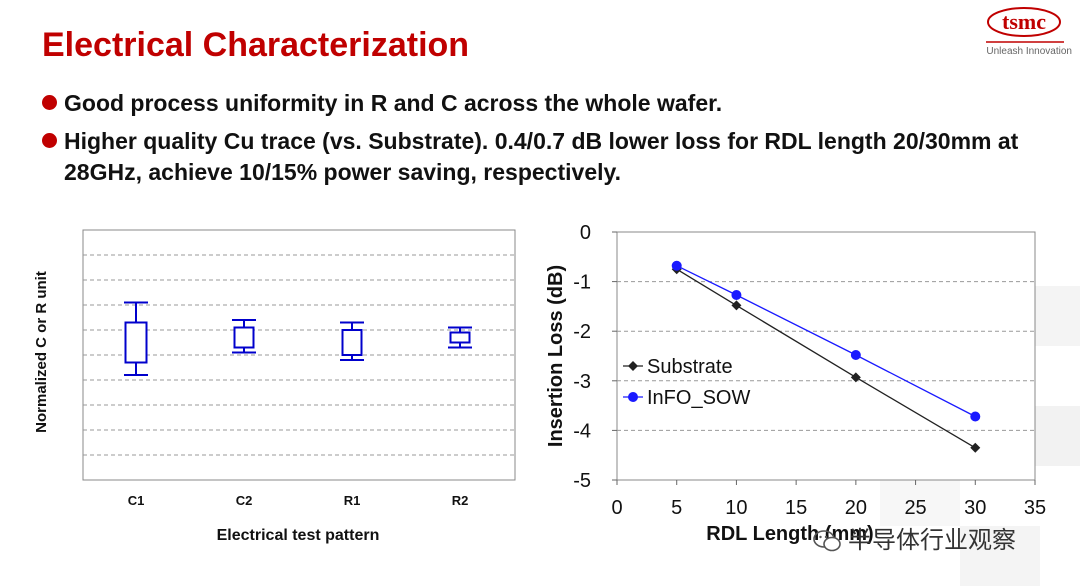 This screenshot has width=1080, height=586. What do you see at coordinates (1035, 508) in the screenshot?
I see `line-xtick-label: 35` at bounding box center [1035, 508].